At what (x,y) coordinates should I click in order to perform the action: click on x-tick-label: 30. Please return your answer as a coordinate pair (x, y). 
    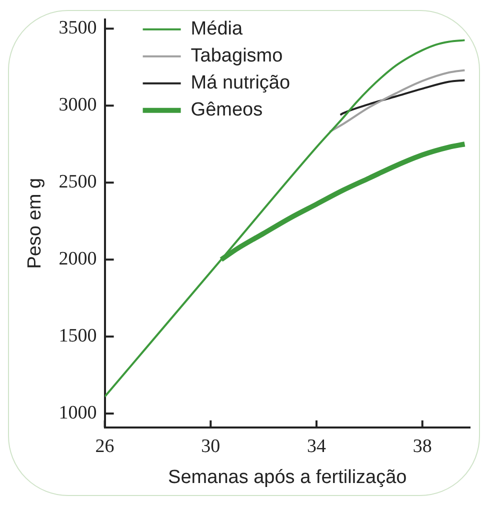
    Looking at the image, I should click on (210, 446).